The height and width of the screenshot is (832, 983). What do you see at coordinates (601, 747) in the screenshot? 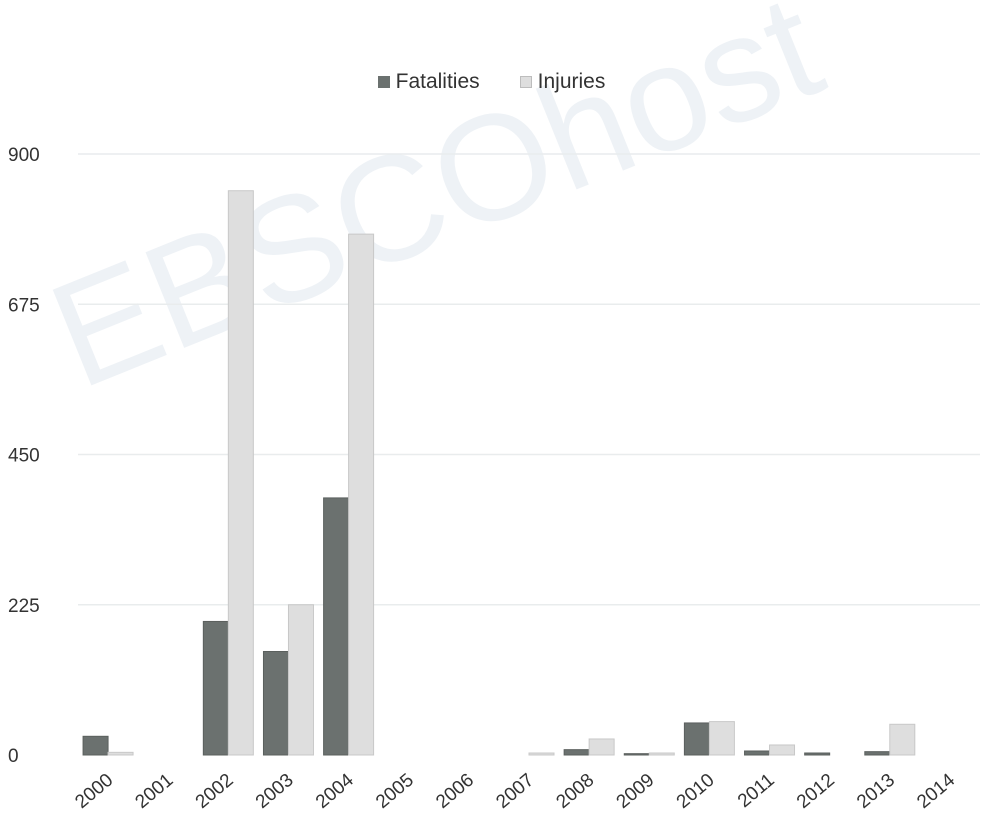
I see `bar-injuries-2008` at bounding box center [601, 747].